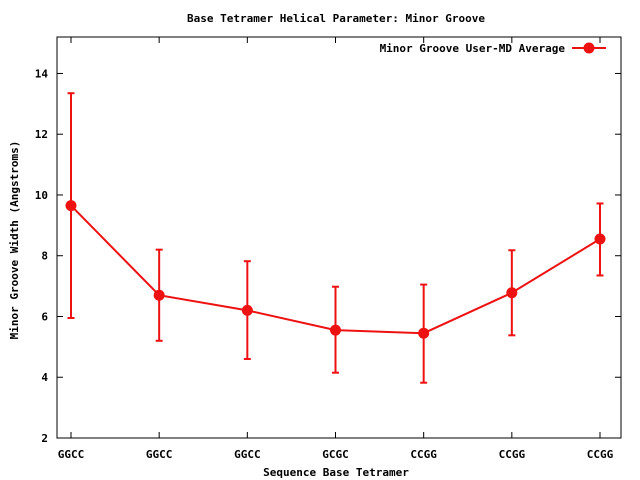 The width and height of the screenshot is (640, 480). Describe the element at coordinates (335, 454) in the screenshot. I see `x-tick-label: GCGC` at that location.